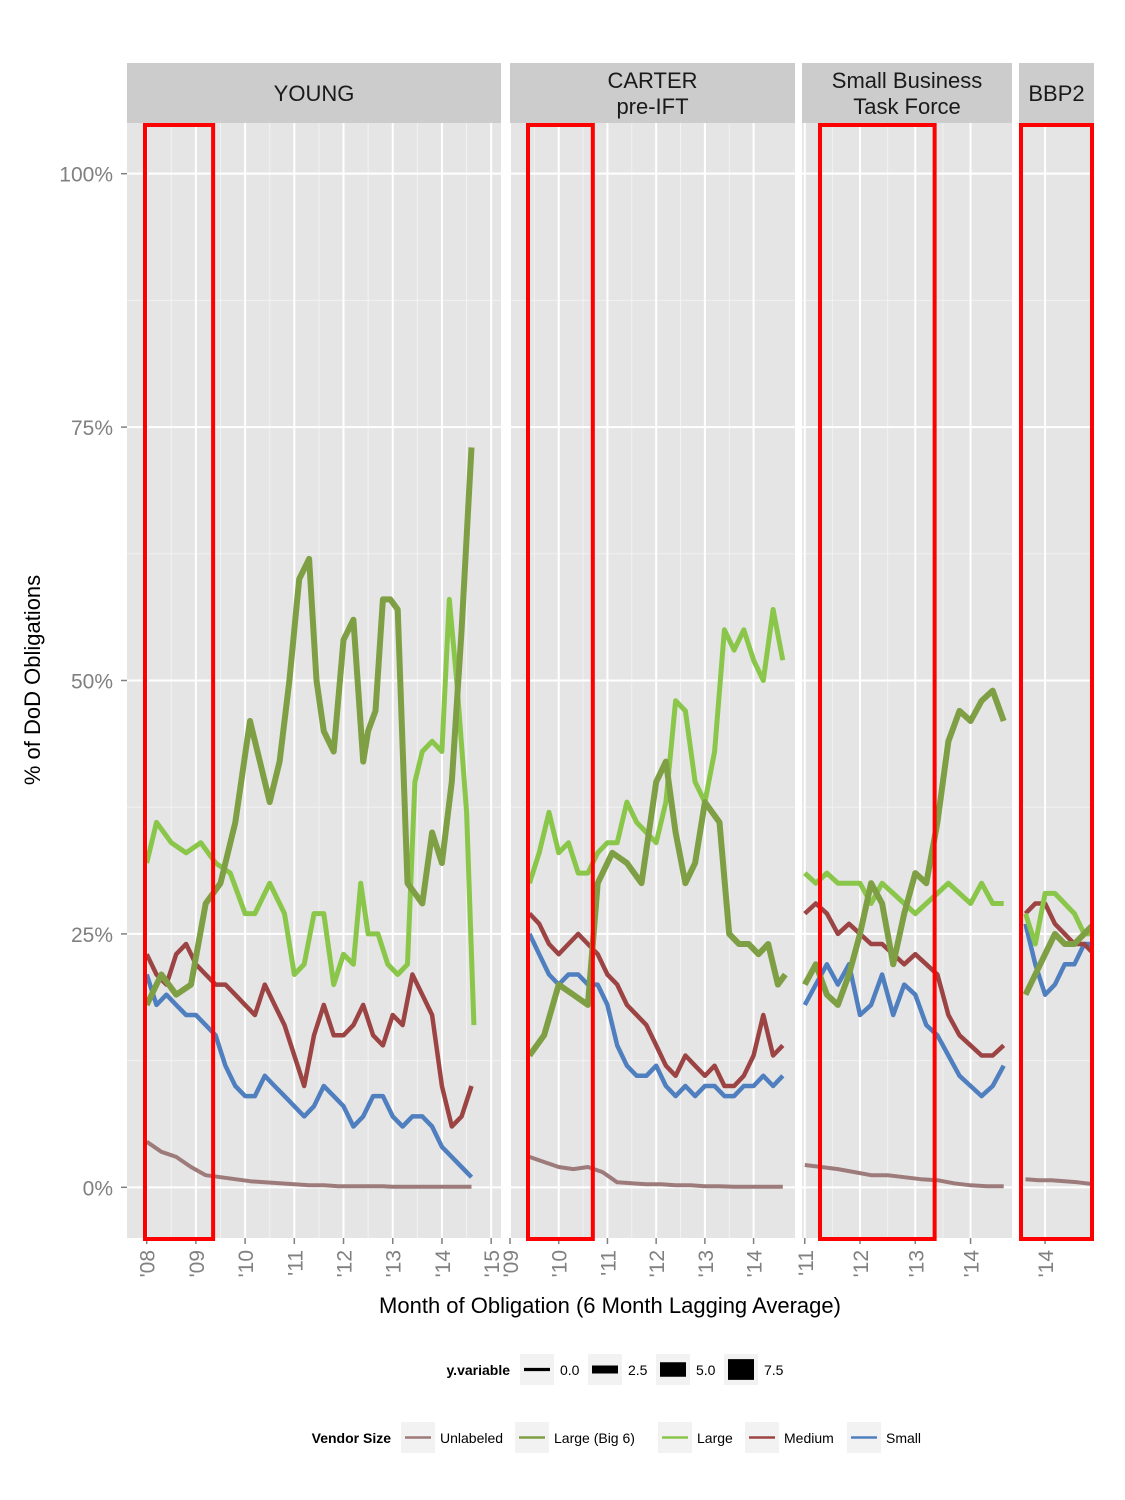  What do you see at coordinates (471, 1438) in the screenshot?
I see `color-legend-label: Unlabeled` at bounding box center [471, 1438].